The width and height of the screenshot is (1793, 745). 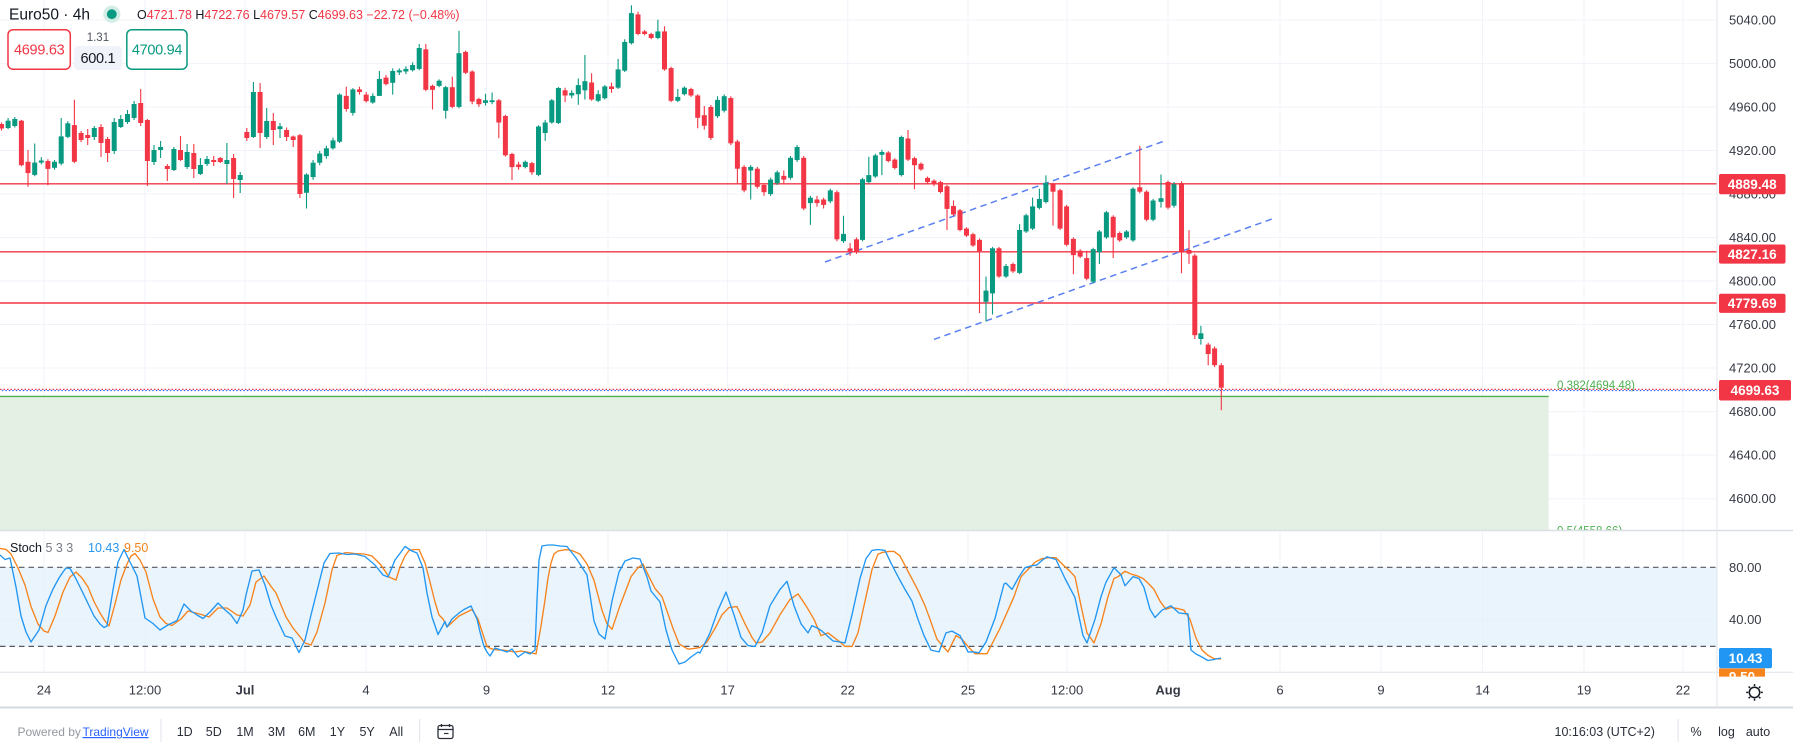 I want to click on svg-text: log, so click(x=1726, y=732).